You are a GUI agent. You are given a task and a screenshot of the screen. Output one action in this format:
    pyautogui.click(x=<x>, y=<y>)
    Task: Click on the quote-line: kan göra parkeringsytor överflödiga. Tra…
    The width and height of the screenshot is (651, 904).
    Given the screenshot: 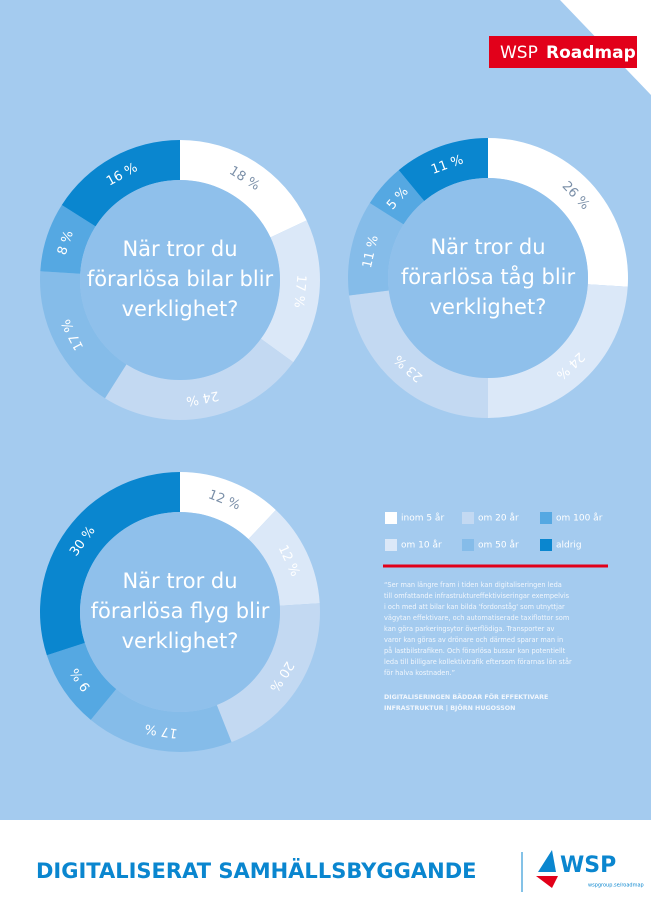 What is the action you would take?
    pyautogui.click(x=469, y=629)
    